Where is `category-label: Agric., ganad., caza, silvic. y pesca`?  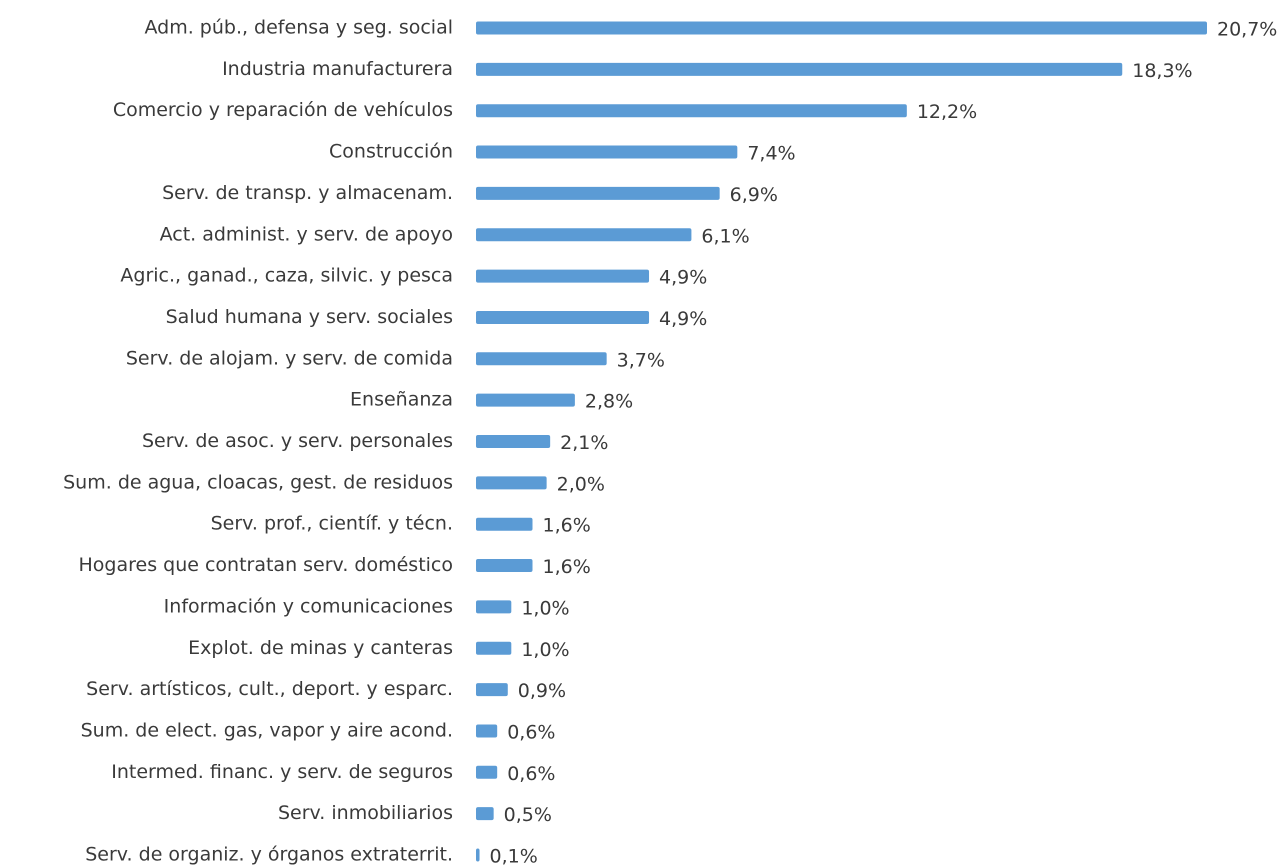 category-label: Agric., ganad., caza, silvic. y pesca is located at coordinates (286, 276).